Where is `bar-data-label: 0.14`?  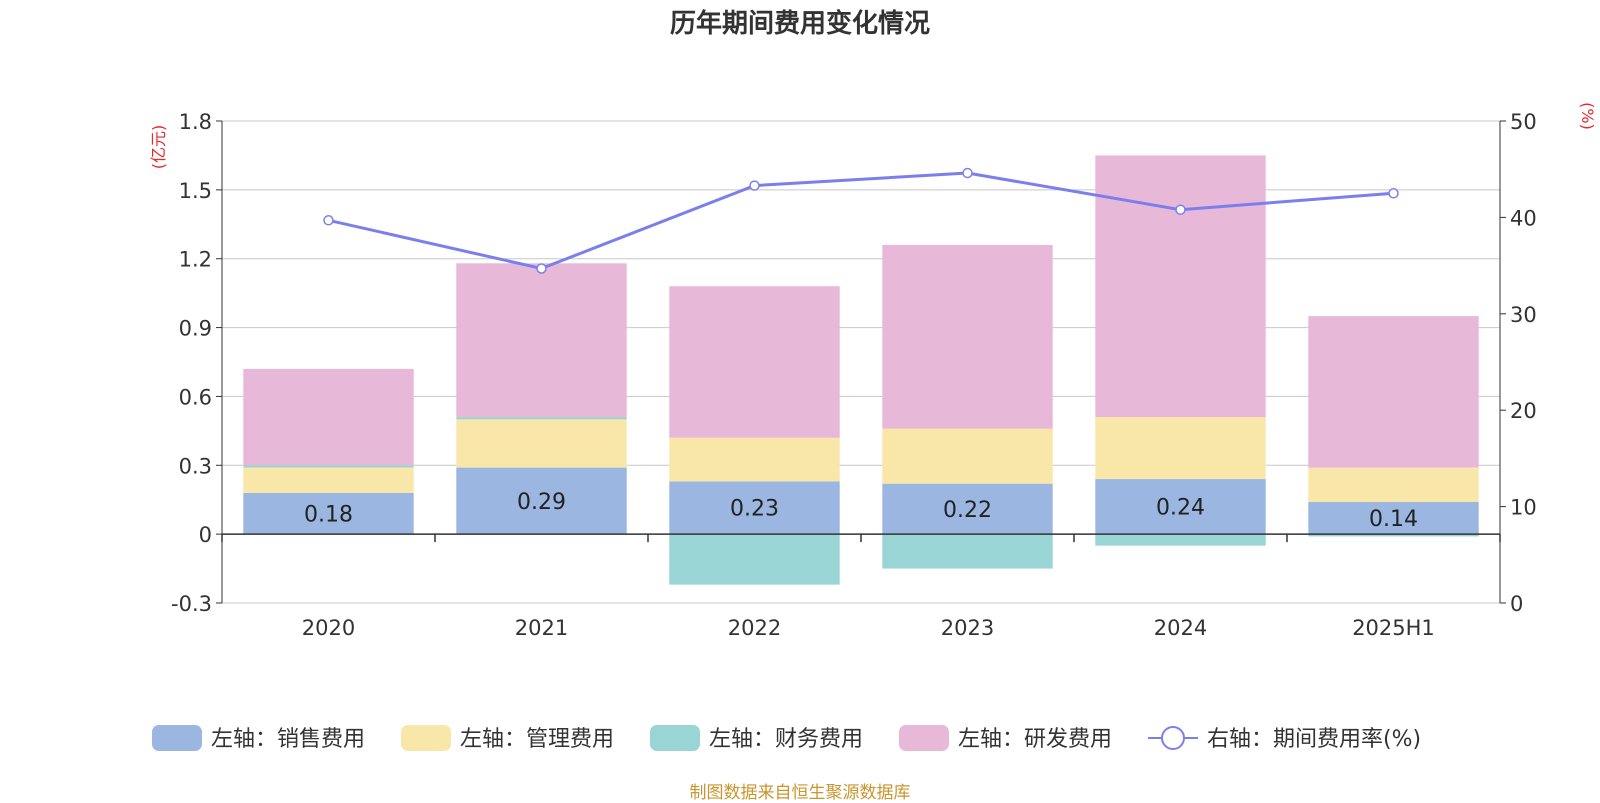 bar-data-label: 0.14 is located at coordinates (1393, 519).